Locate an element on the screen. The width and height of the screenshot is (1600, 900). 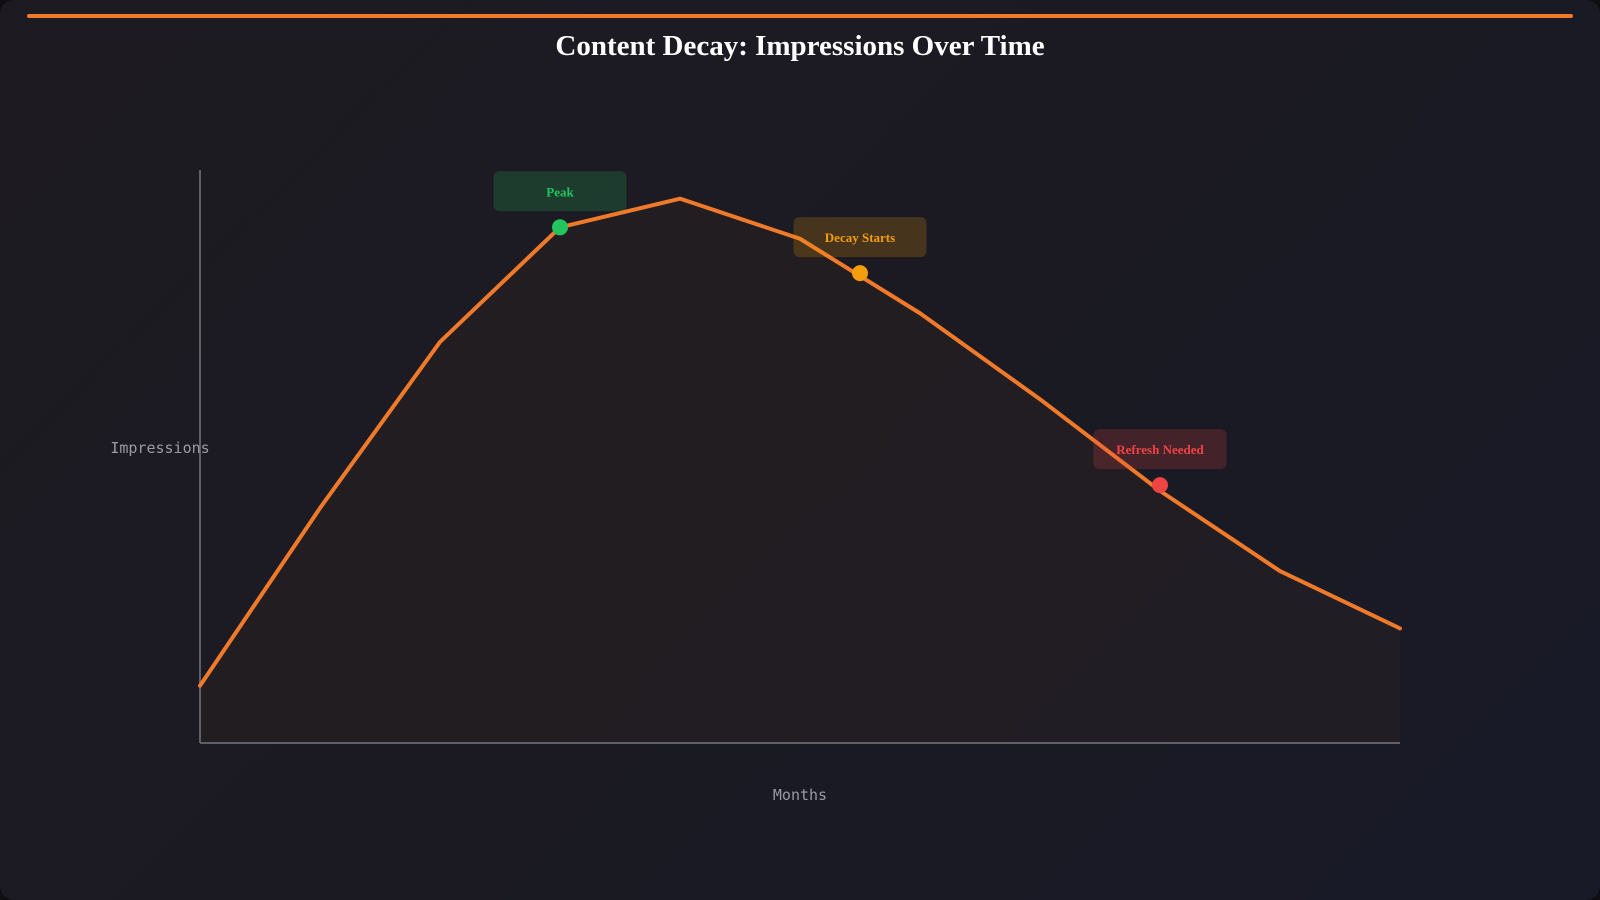
annotation-label-0: Peak is located at coordinates (560, 191).